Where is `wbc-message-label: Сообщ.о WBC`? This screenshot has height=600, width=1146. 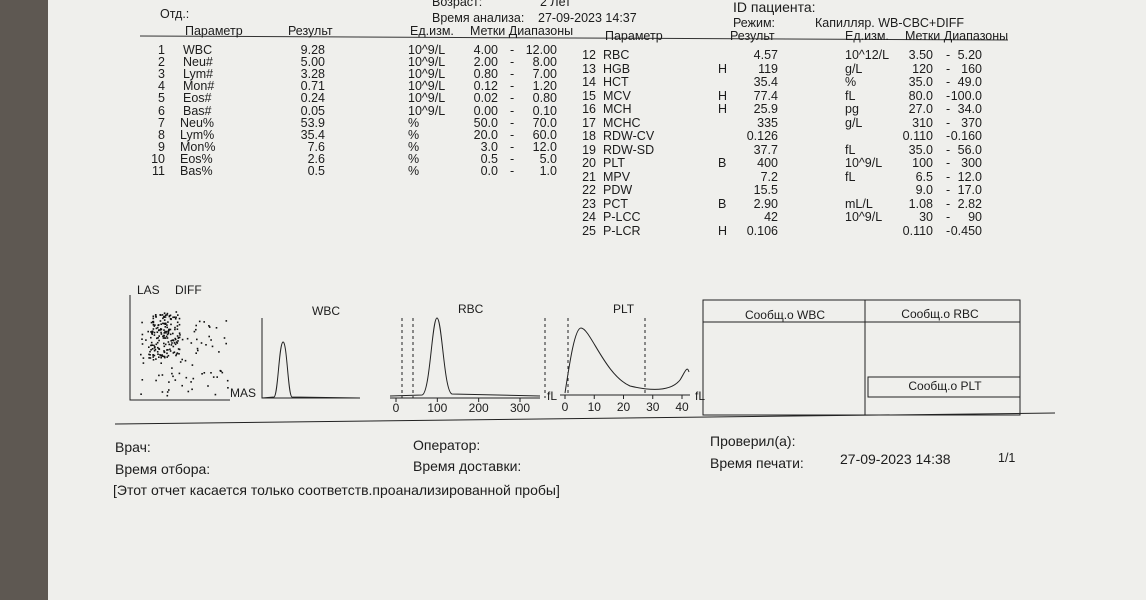
wbc-message-label: Сообщ.о WBC is located at coordinates (785, 315).